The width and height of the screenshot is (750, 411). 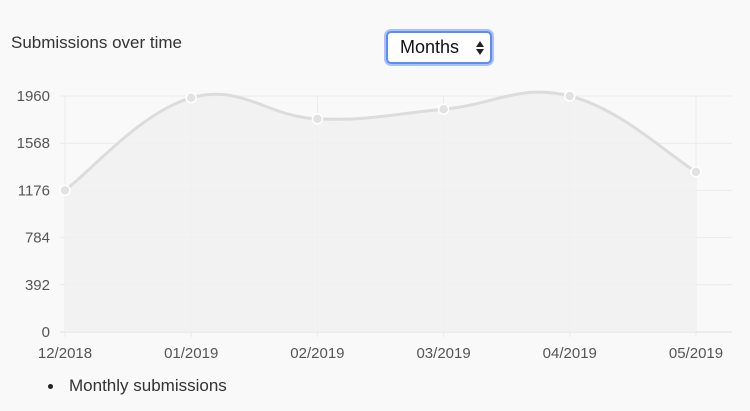 I want to click on legend-bullet-icon, so click(x=50, y=386).